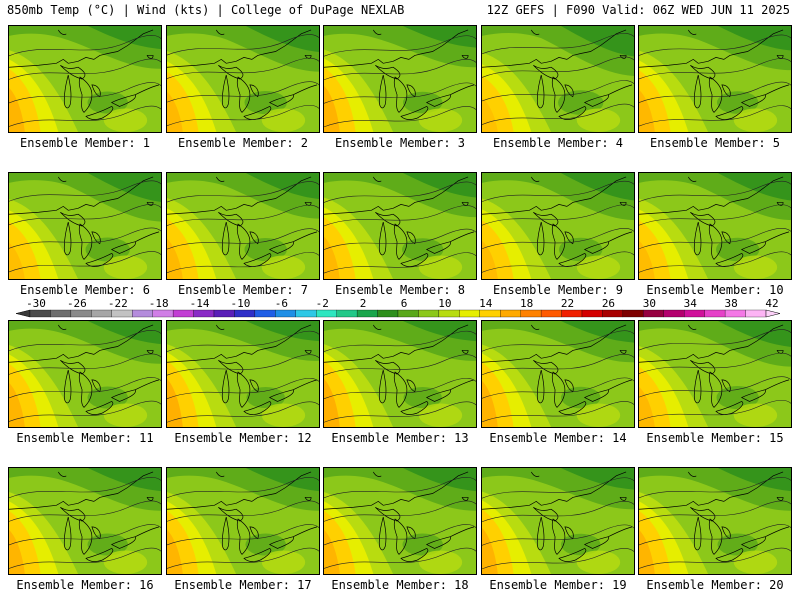 The width and height of the screenshot is (800, 600). What do you see at coordinates (444, 303) in the screenshot?
I see `colorbar-tick-label: 10` at bounding box center [444, 303].